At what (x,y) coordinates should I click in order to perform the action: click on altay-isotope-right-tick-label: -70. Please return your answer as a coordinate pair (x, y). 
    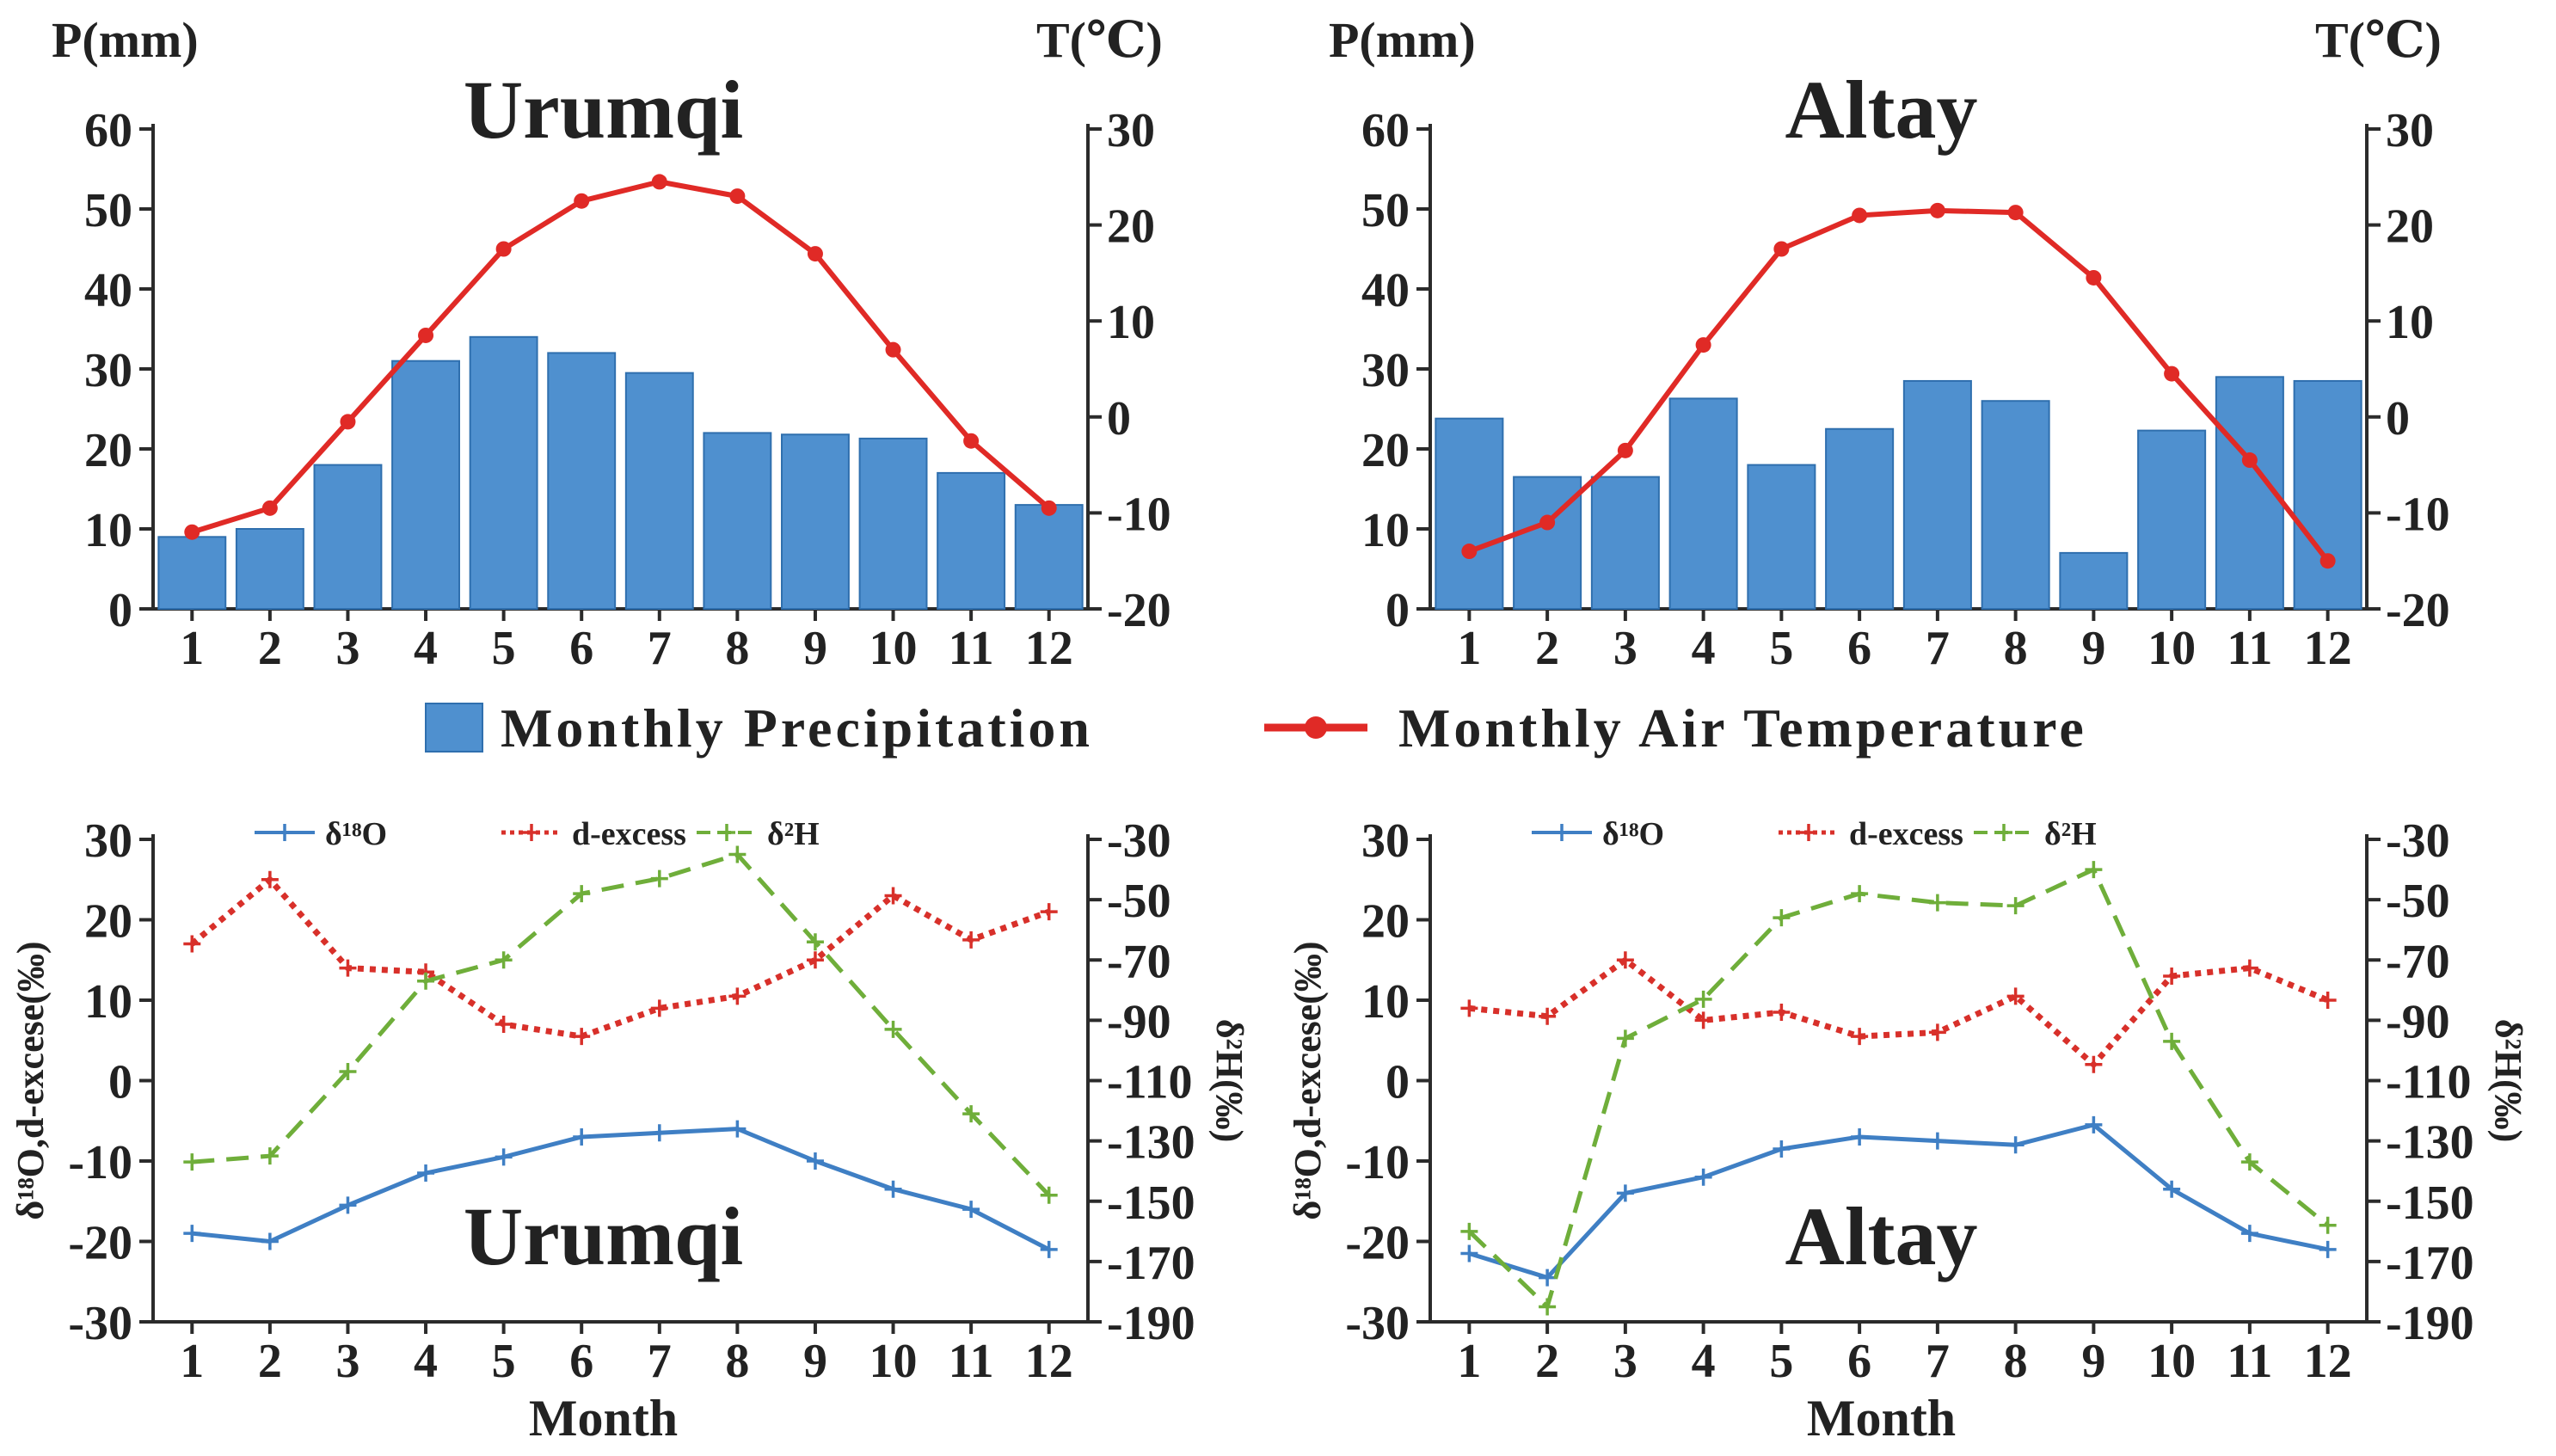
    Looking at the image, I should click on (2418, 962).